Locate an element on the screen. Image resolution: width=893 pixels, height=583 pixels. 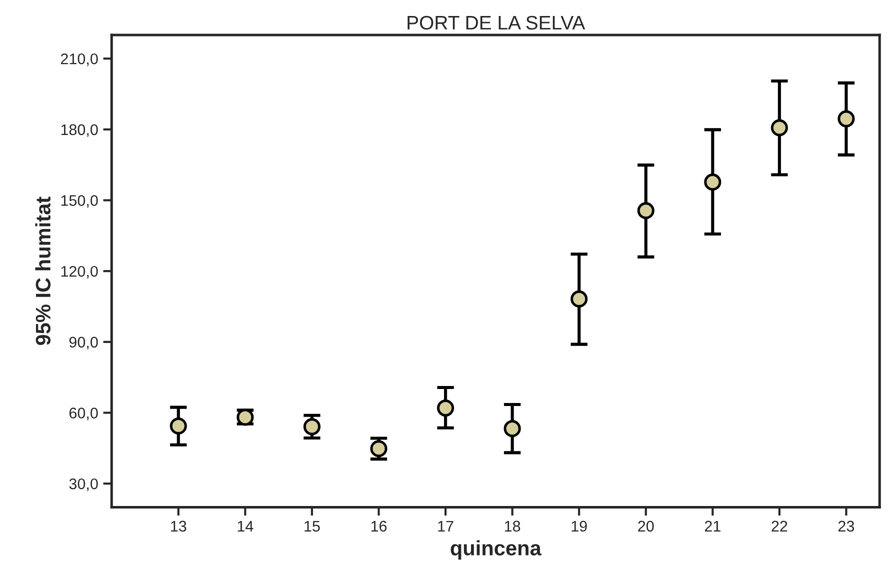
x-tick-label: 16 is located at coordinates (379, 526).